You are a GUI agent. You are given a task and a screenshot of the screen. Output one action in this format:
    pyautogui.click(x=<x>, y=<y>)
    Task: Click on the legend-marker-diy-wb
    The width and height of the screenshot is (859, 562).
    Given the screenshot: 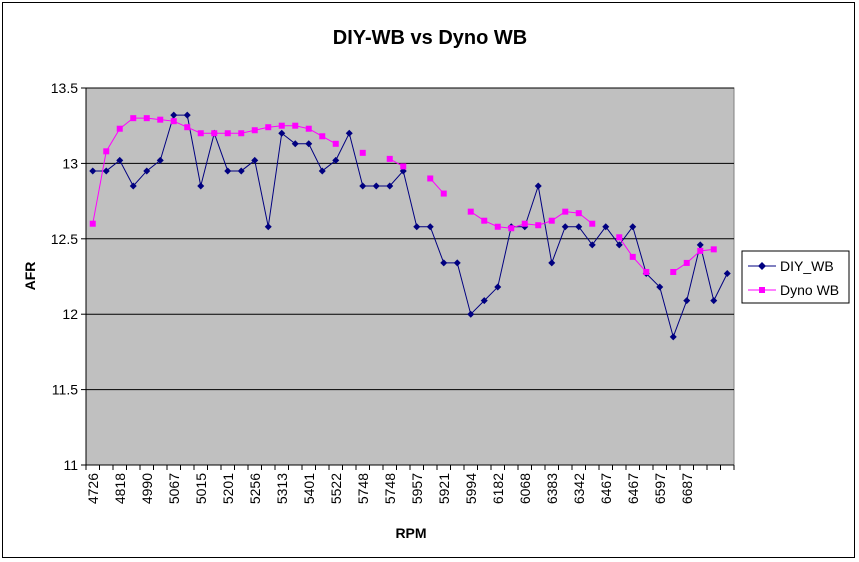 What is the action you would take?
    pyautogui.click(x=762, y=266)
    